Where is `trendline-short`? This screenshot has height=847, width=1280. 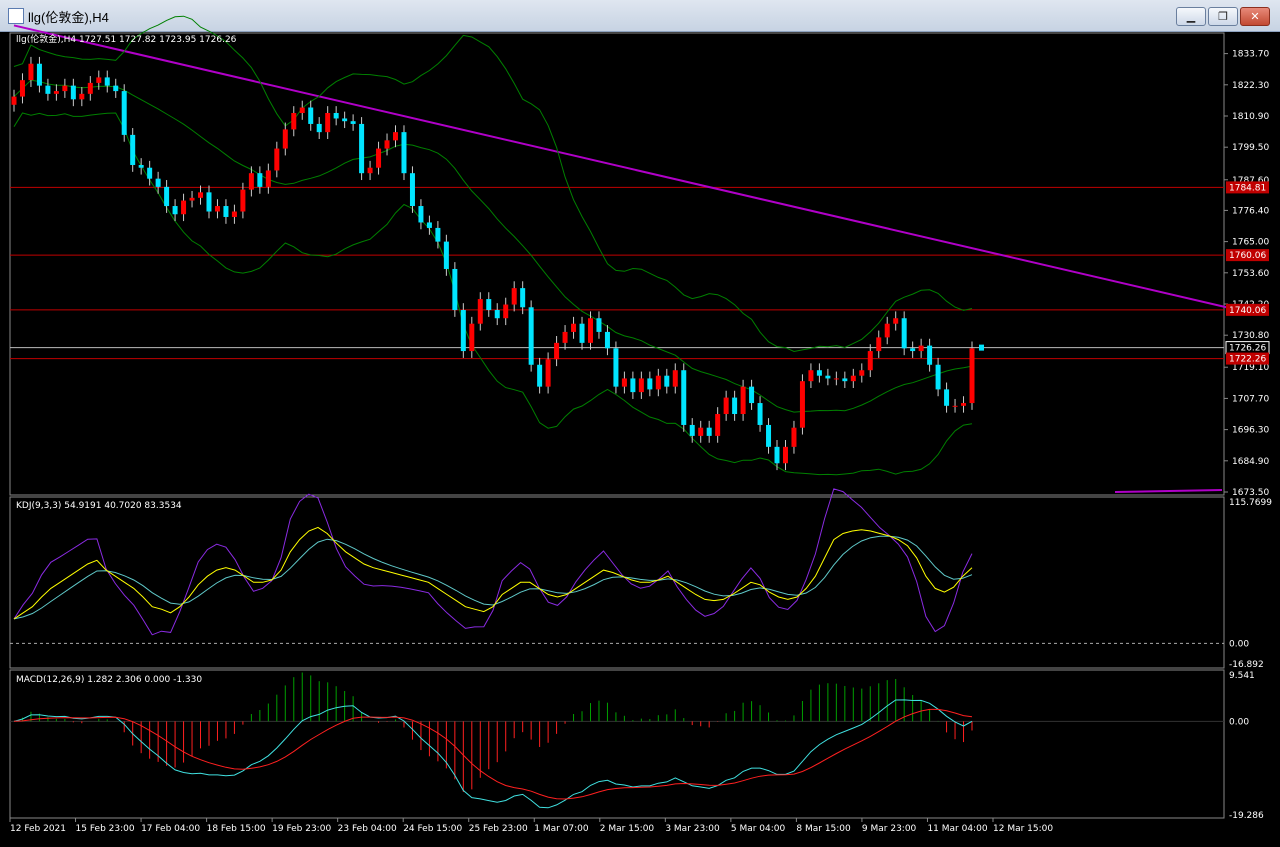
trendline-short is located at coordinates (1168, 491).